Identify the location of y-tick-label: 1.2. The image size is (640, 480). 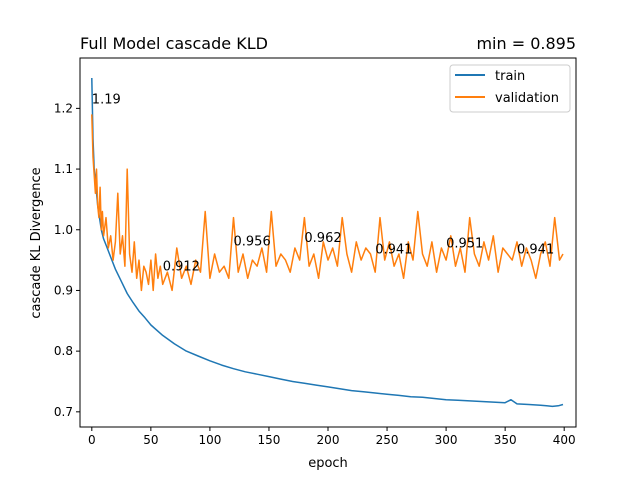
(63, 108).